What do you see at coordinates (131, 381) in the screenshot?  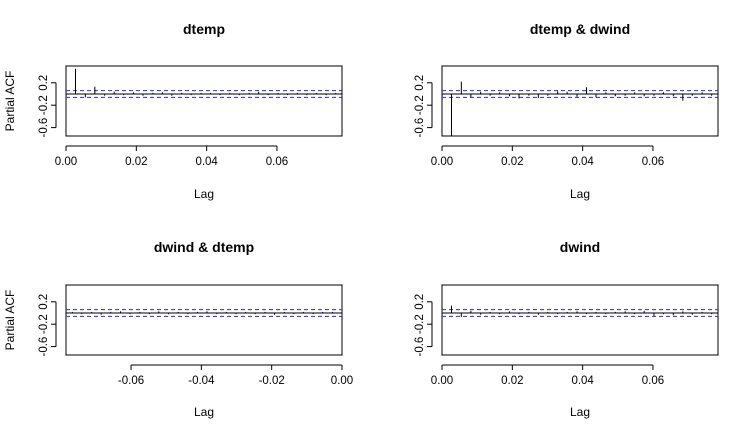 I see `x-tick-label: -0.06` at bounding box center [131, 381].